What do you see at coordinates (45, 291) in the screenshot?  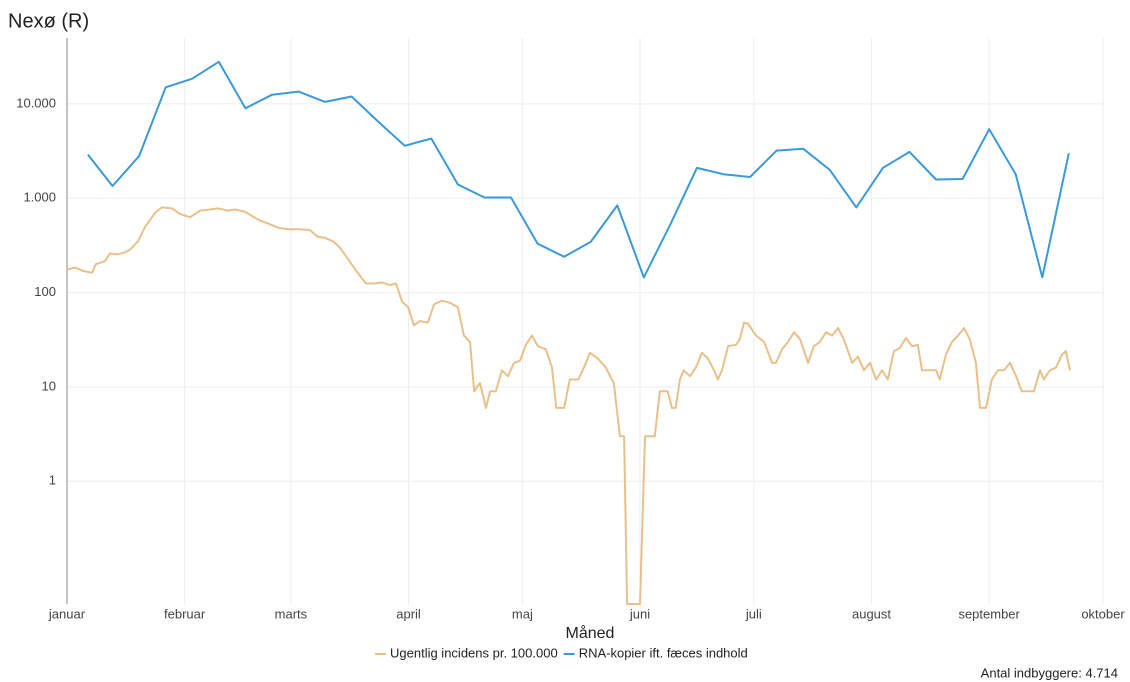 I see `y-tick-label: 100` at bounding box center [45, 291].